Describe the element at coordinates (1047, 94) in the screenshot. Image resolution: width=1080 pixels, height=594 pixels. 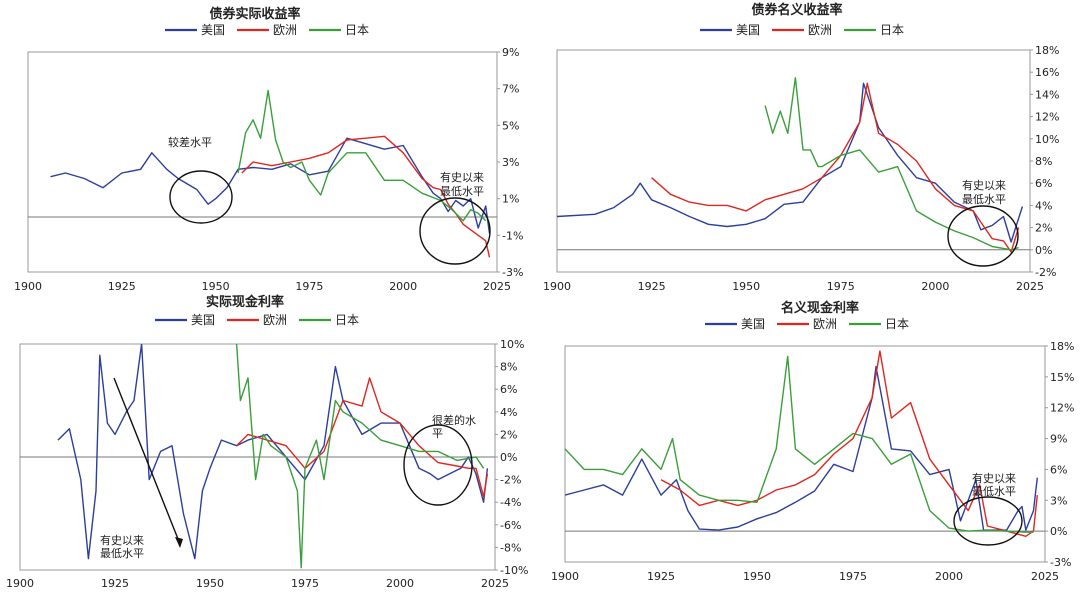
I see `y-tick-label: 14%` at that location.